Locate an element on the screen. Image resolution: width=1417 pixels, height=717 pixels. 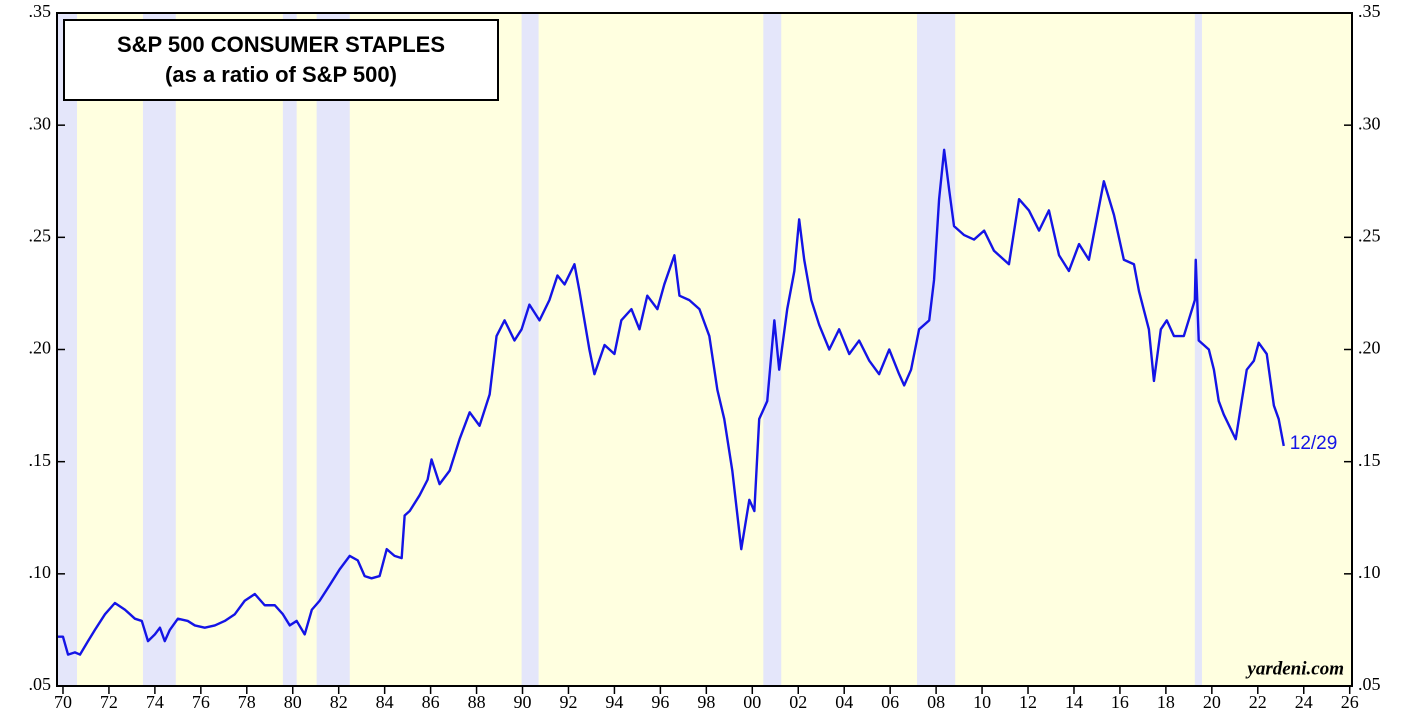
x-tick-label: 02 is located at coordinates (798, 702).